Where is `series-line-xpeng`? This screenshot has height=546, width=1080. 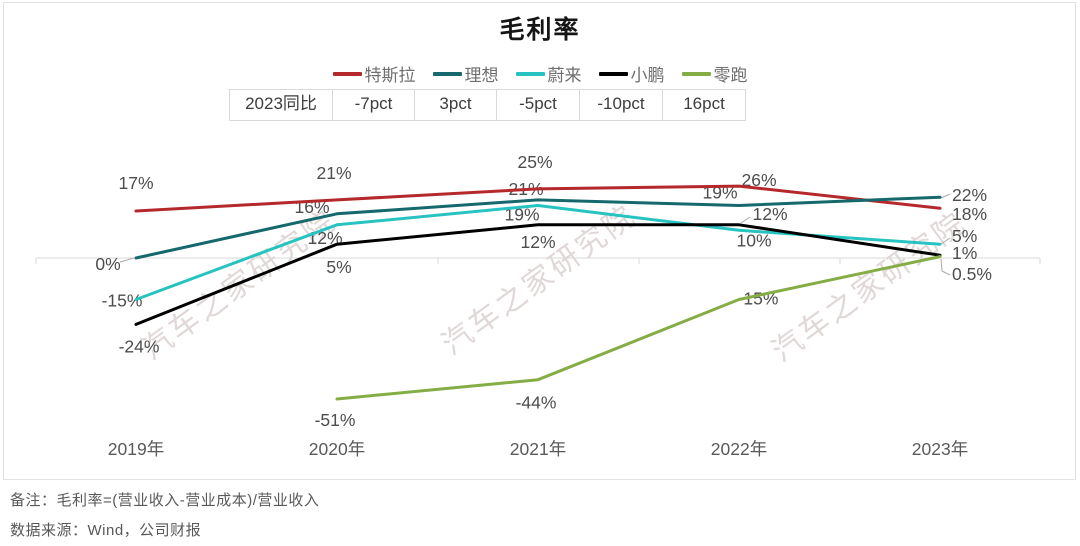 series-line-xpeng is located at coordinates (538, 274).